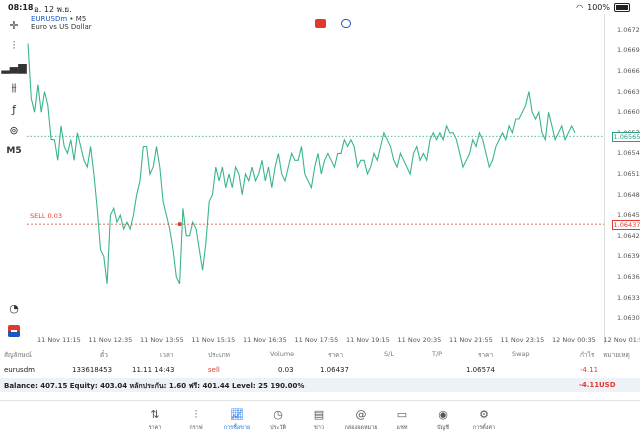 The width and height of the screenshot is (640, 448). I want to click on row-volume: 0.03, so click(286, 370).